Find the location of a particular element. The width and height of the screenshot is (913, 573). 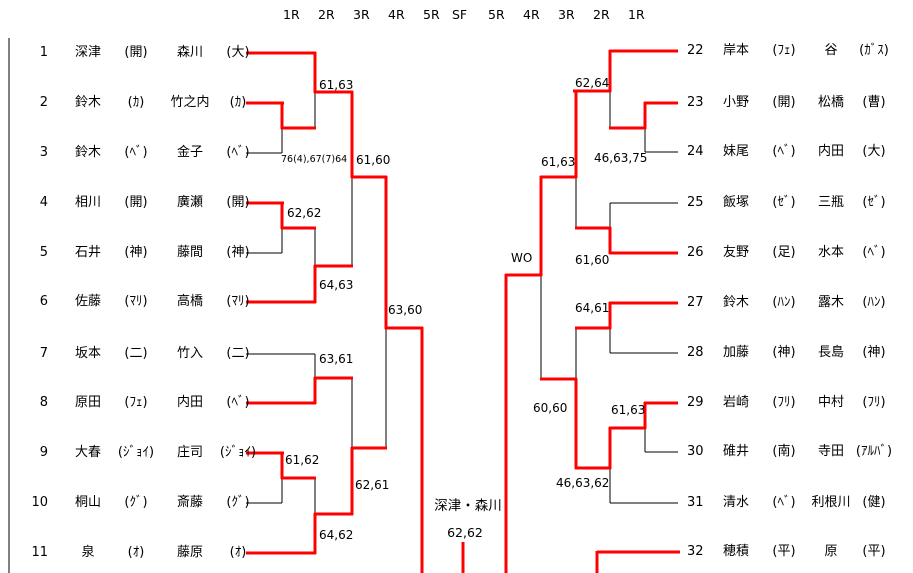

entry-number: 22 is located at coordinates (695, 50).